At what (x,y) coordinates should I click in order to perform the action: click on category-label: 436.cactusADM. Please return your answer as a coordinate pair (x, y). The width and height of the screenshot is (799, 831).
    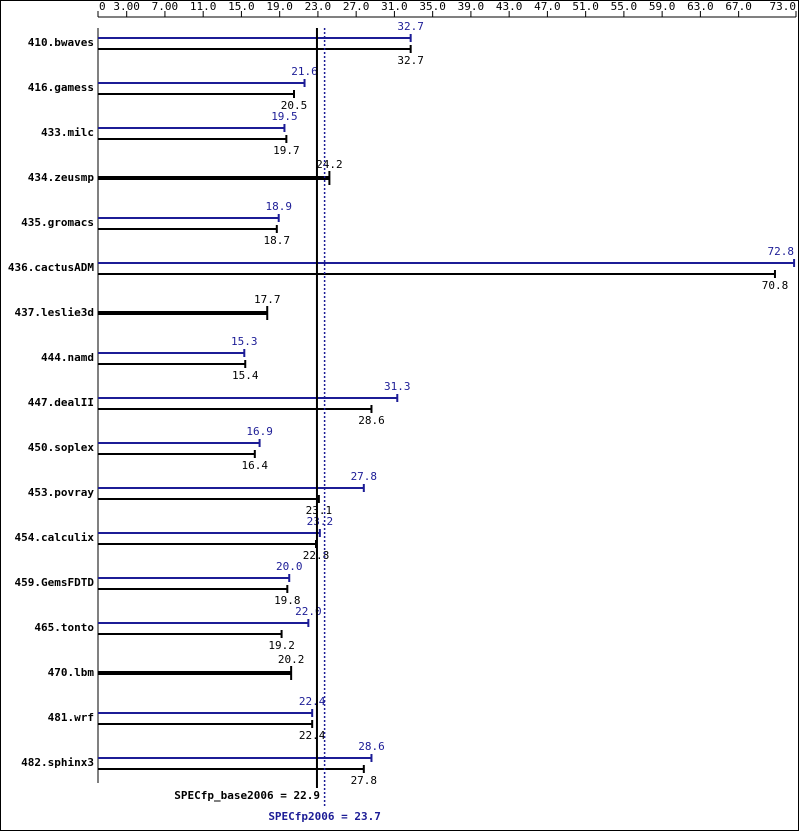
    Looking at the image, I should click on (51, 267).